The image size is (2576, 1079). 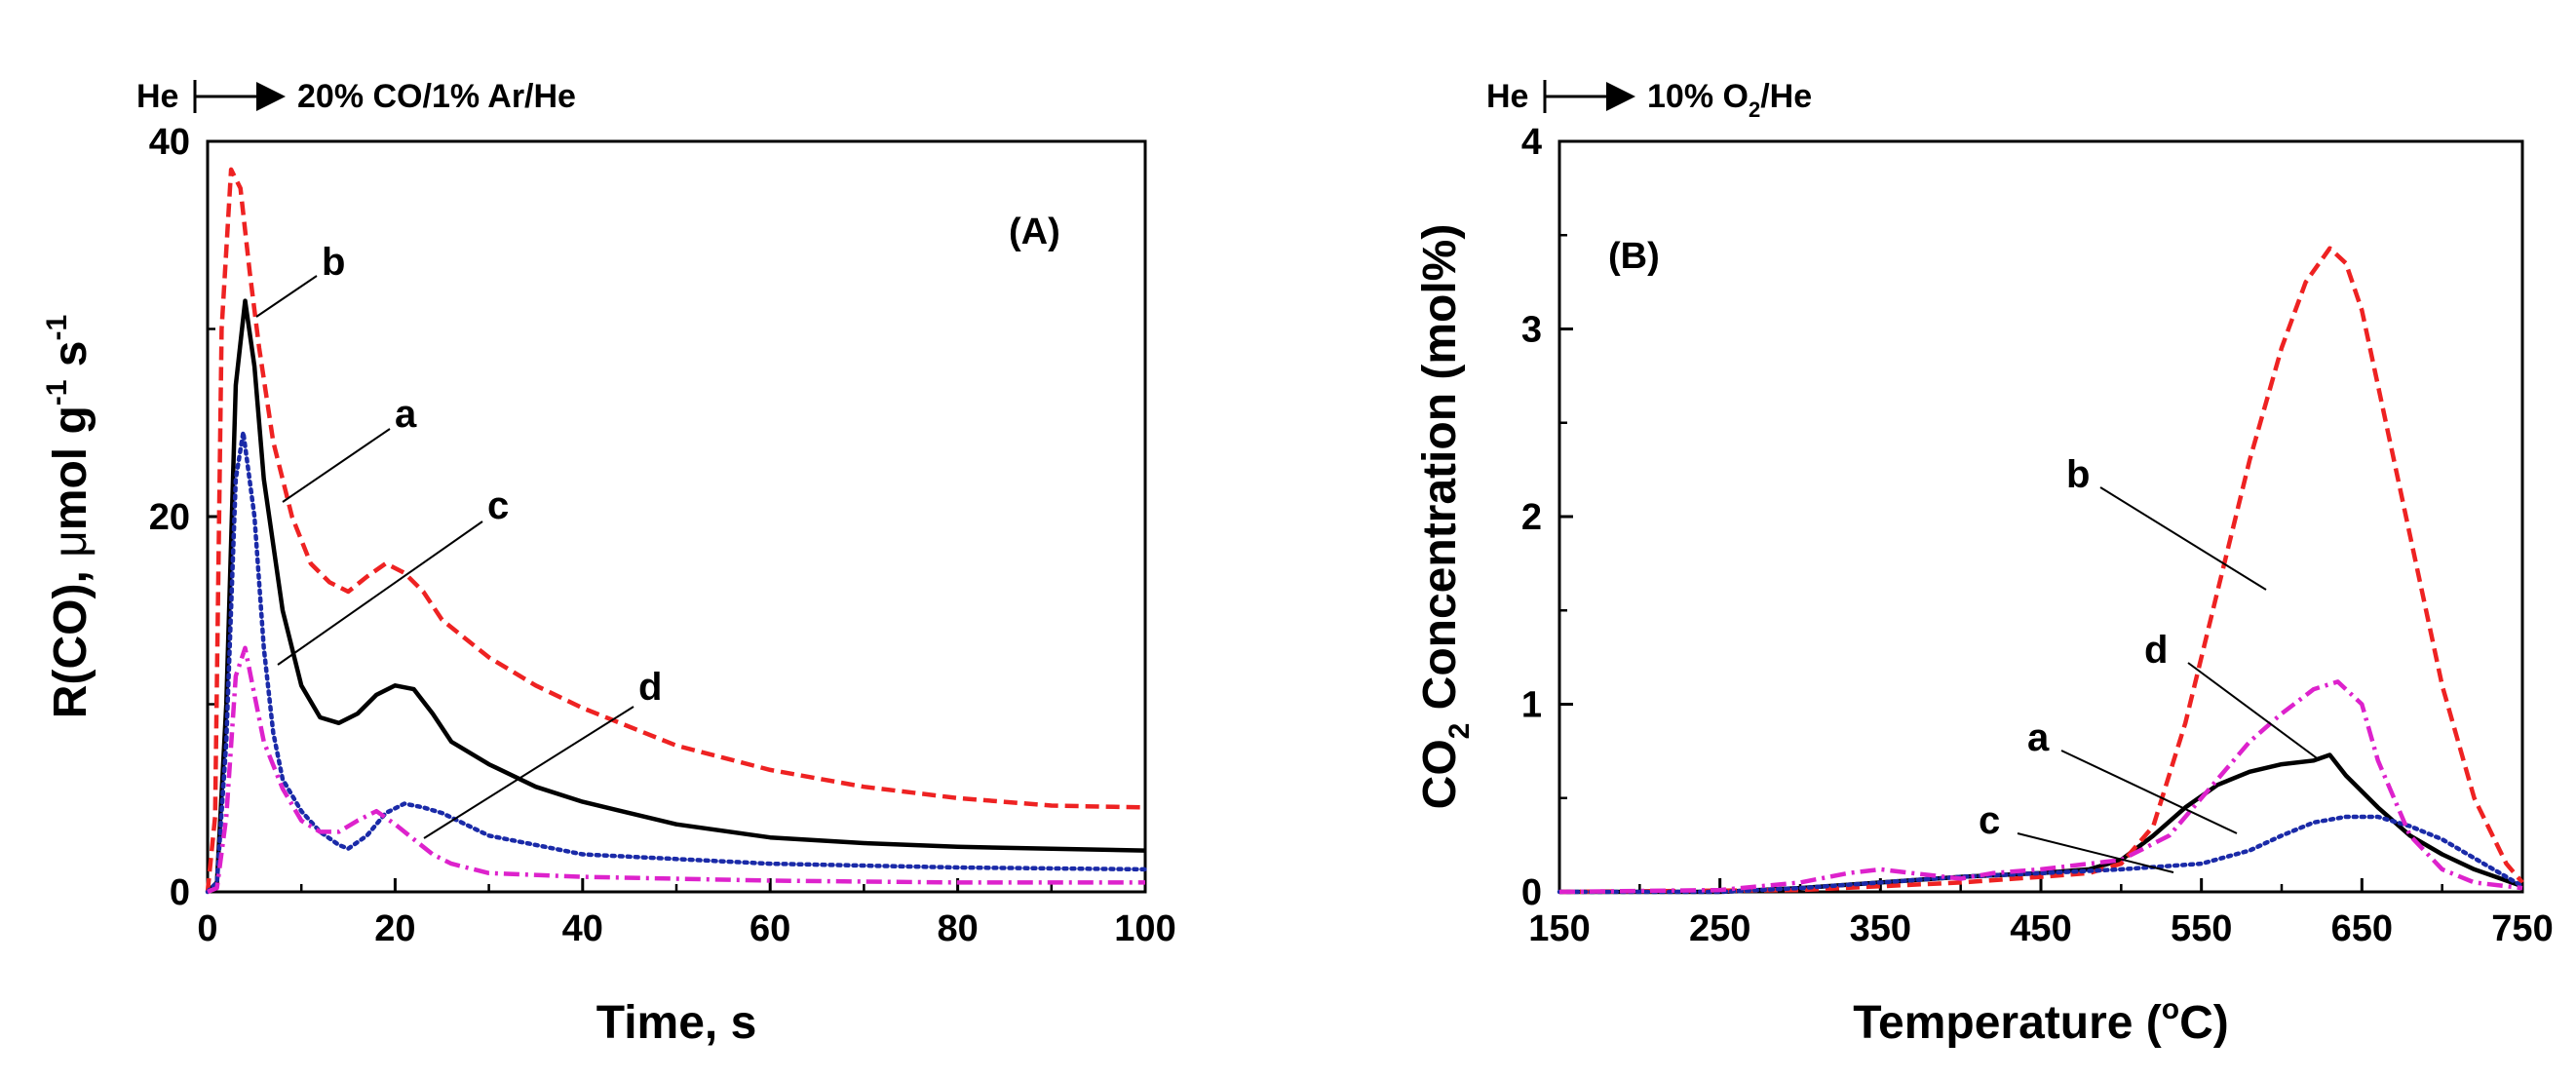 What do you see at coordinates (2183, 538) in the screenshot?
I see `annotation-leader-b-b` at bounding box center [2183, 538].